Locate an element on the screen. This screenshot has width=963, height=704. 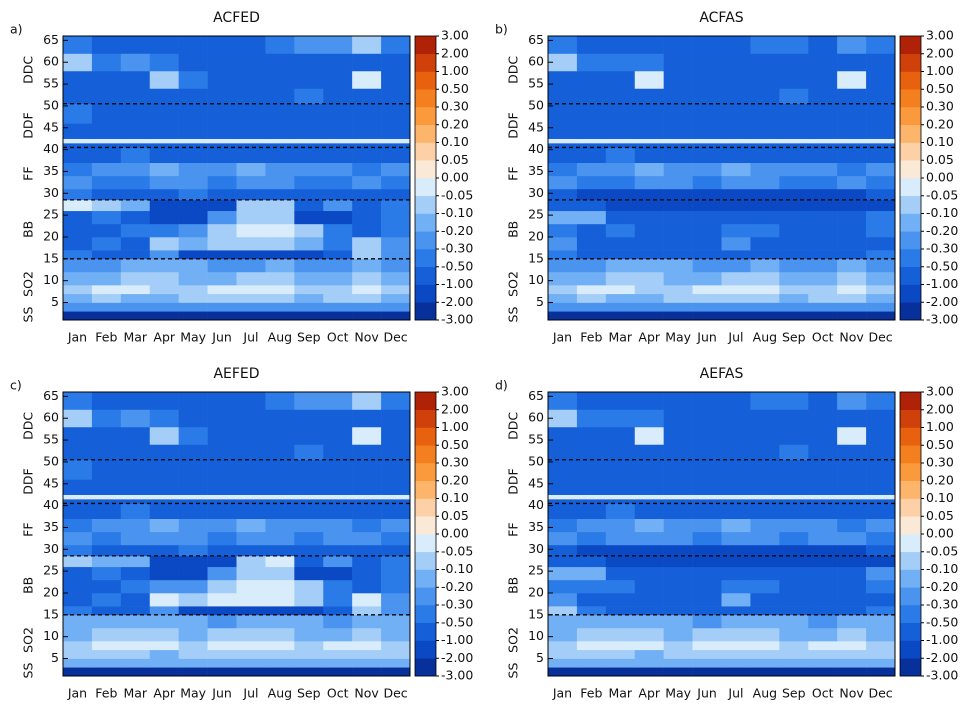
y-tick-label: 25 is located at coordinates (51, 570).